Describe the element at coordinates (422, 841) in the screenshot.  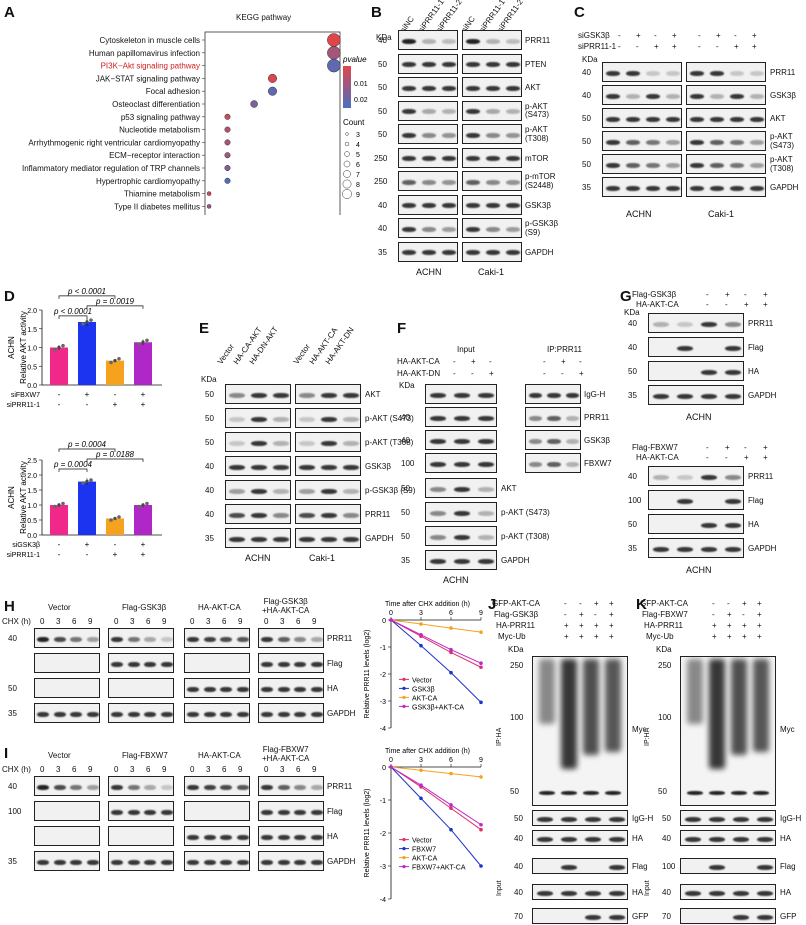
I see `legend-label: Vector` at that location.